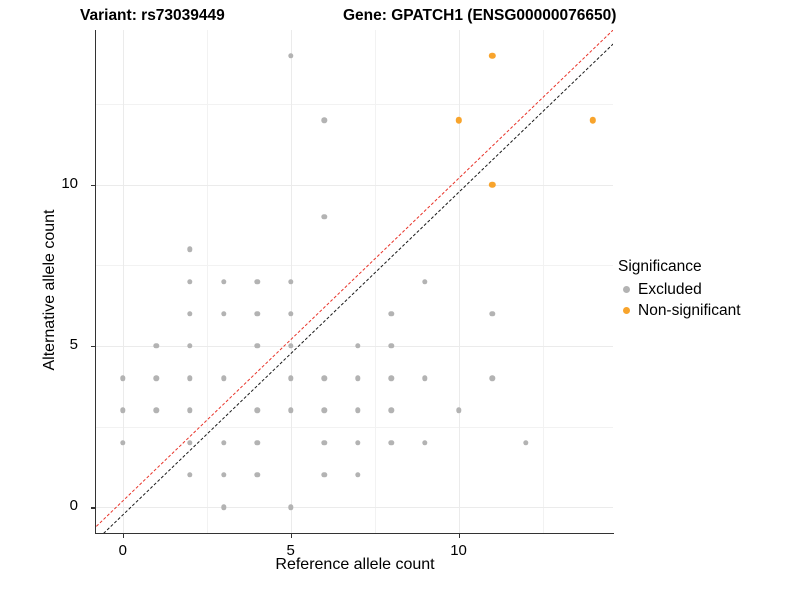 The width and height of the screenshot is (800, 600). I want to click on x-axis-line, so click(354, 534).